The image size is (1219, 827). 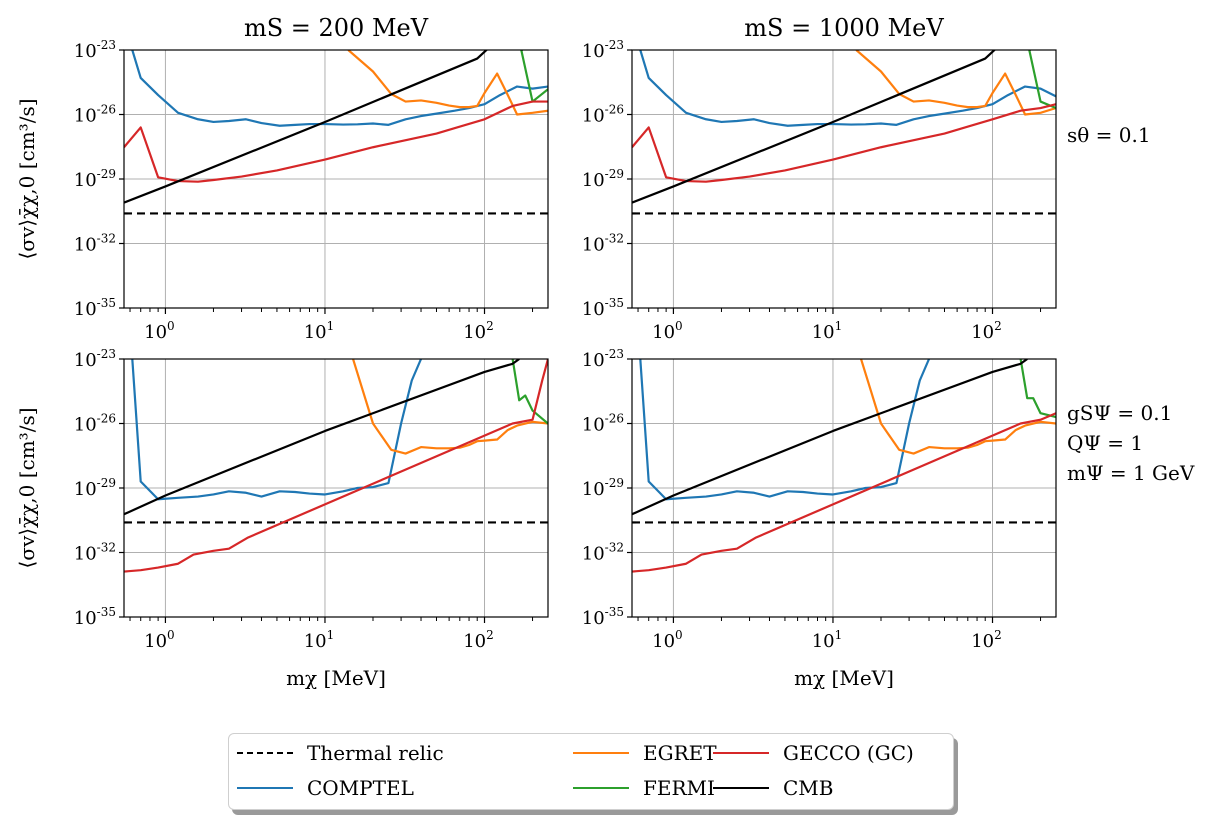 I want to click on row-2-param-label: mΨ = 1 GeV, so click(x=1131, y=473).